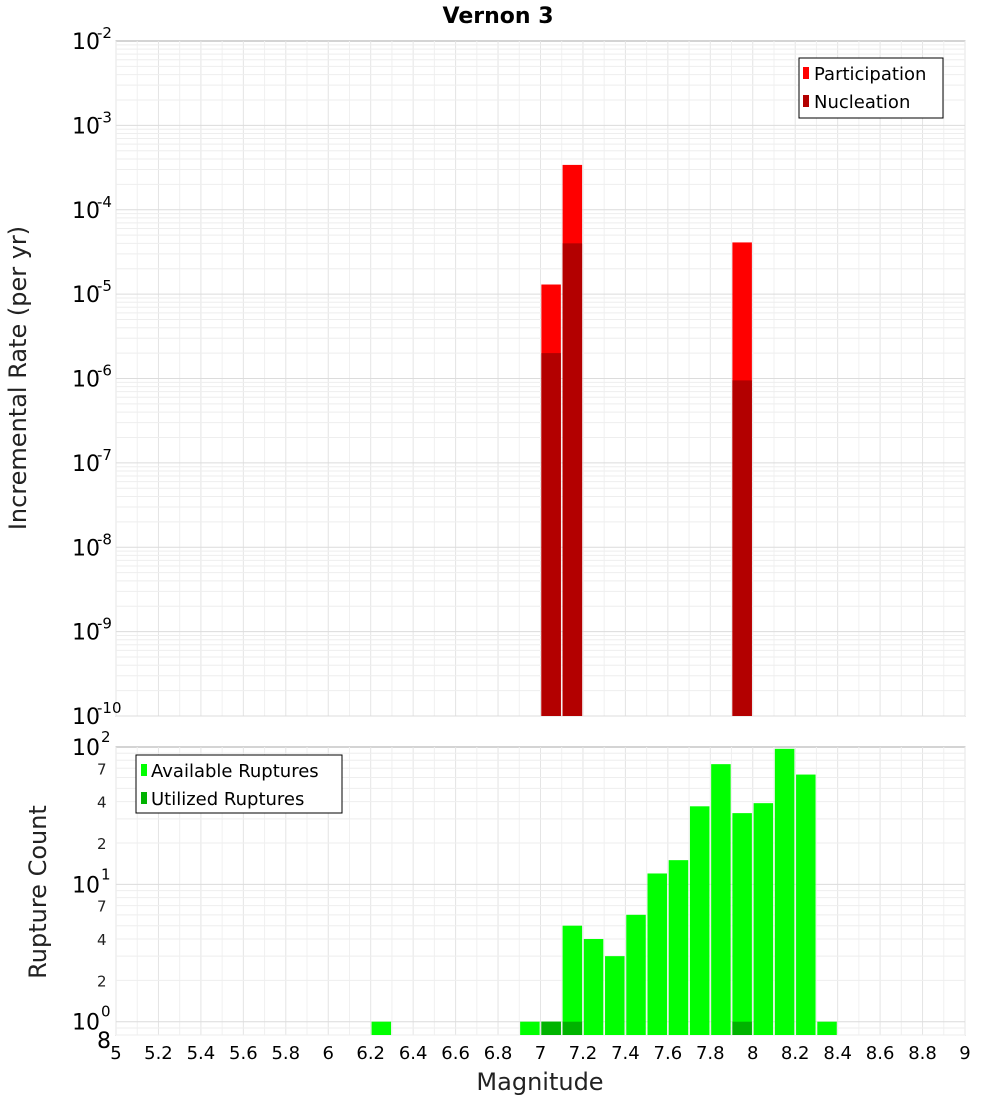 The height and width of the screenshot is (1105, 1000). I want to click on rate-y-tick: 10⁻⁵, so click(92, 292).